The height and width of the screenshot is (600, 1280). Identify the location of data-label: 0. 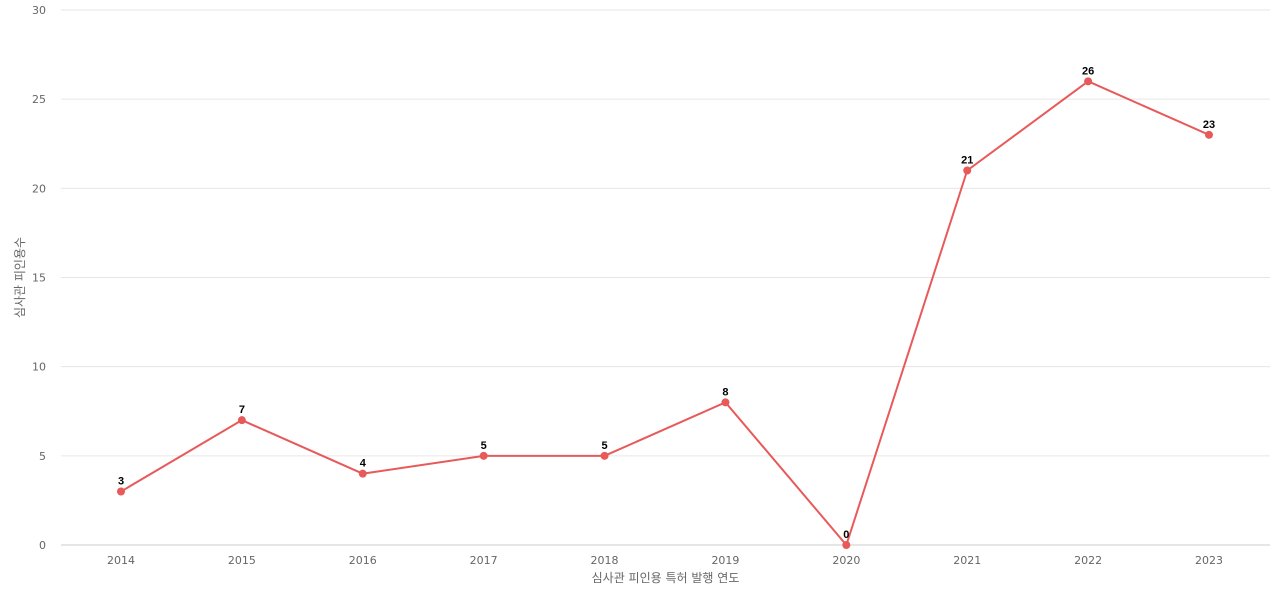
(846, 535).